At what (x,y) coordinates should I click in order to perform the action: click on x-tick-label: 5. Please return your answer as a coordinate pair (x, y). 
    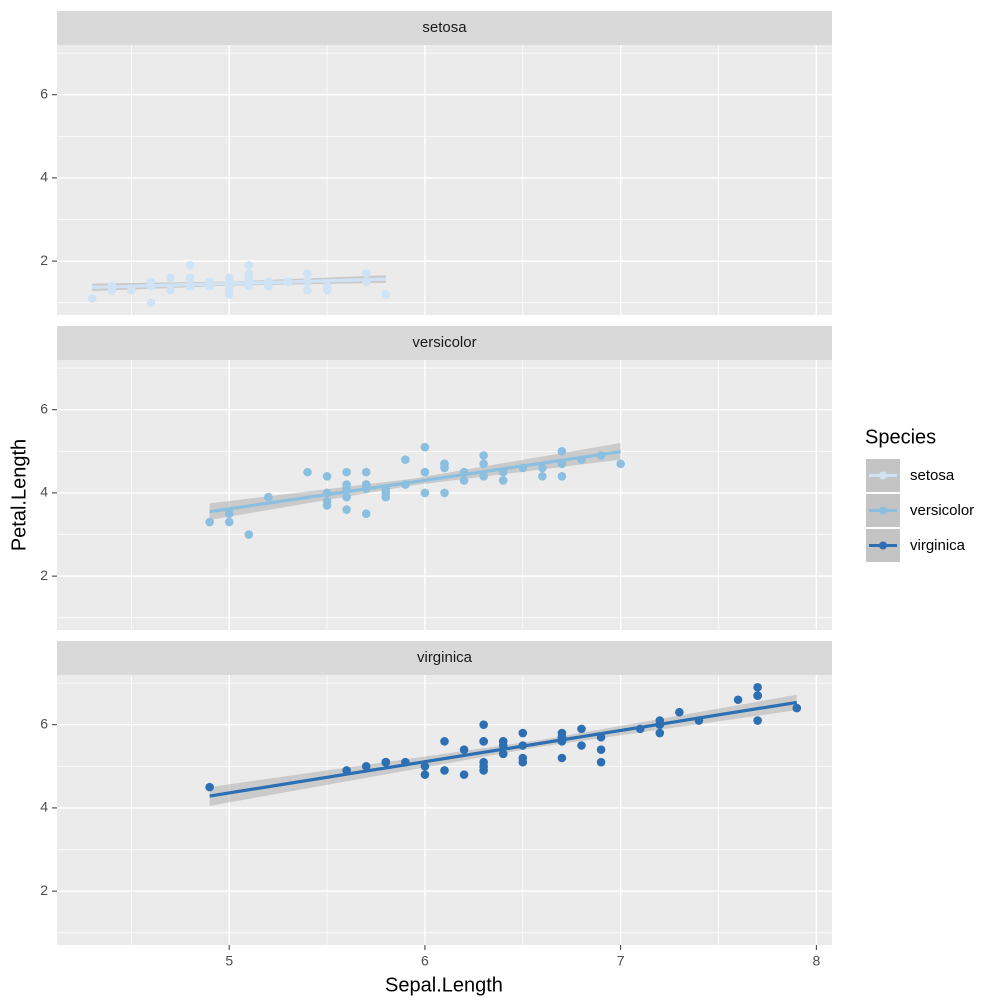
    Looking at the image, I should click on (229, 961).